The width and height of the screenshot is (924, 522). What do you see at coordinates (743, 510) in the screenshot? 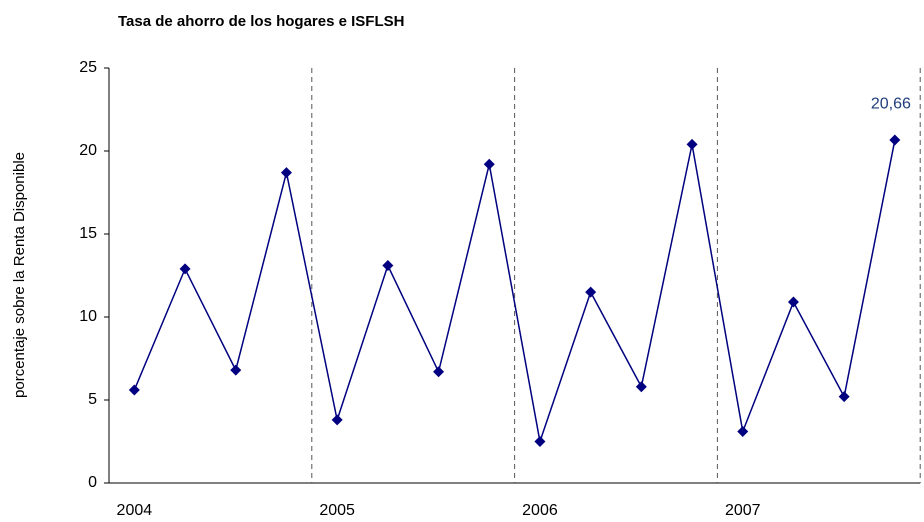
I see `x-tick-label: 2007` at bounding box center [743, 510].